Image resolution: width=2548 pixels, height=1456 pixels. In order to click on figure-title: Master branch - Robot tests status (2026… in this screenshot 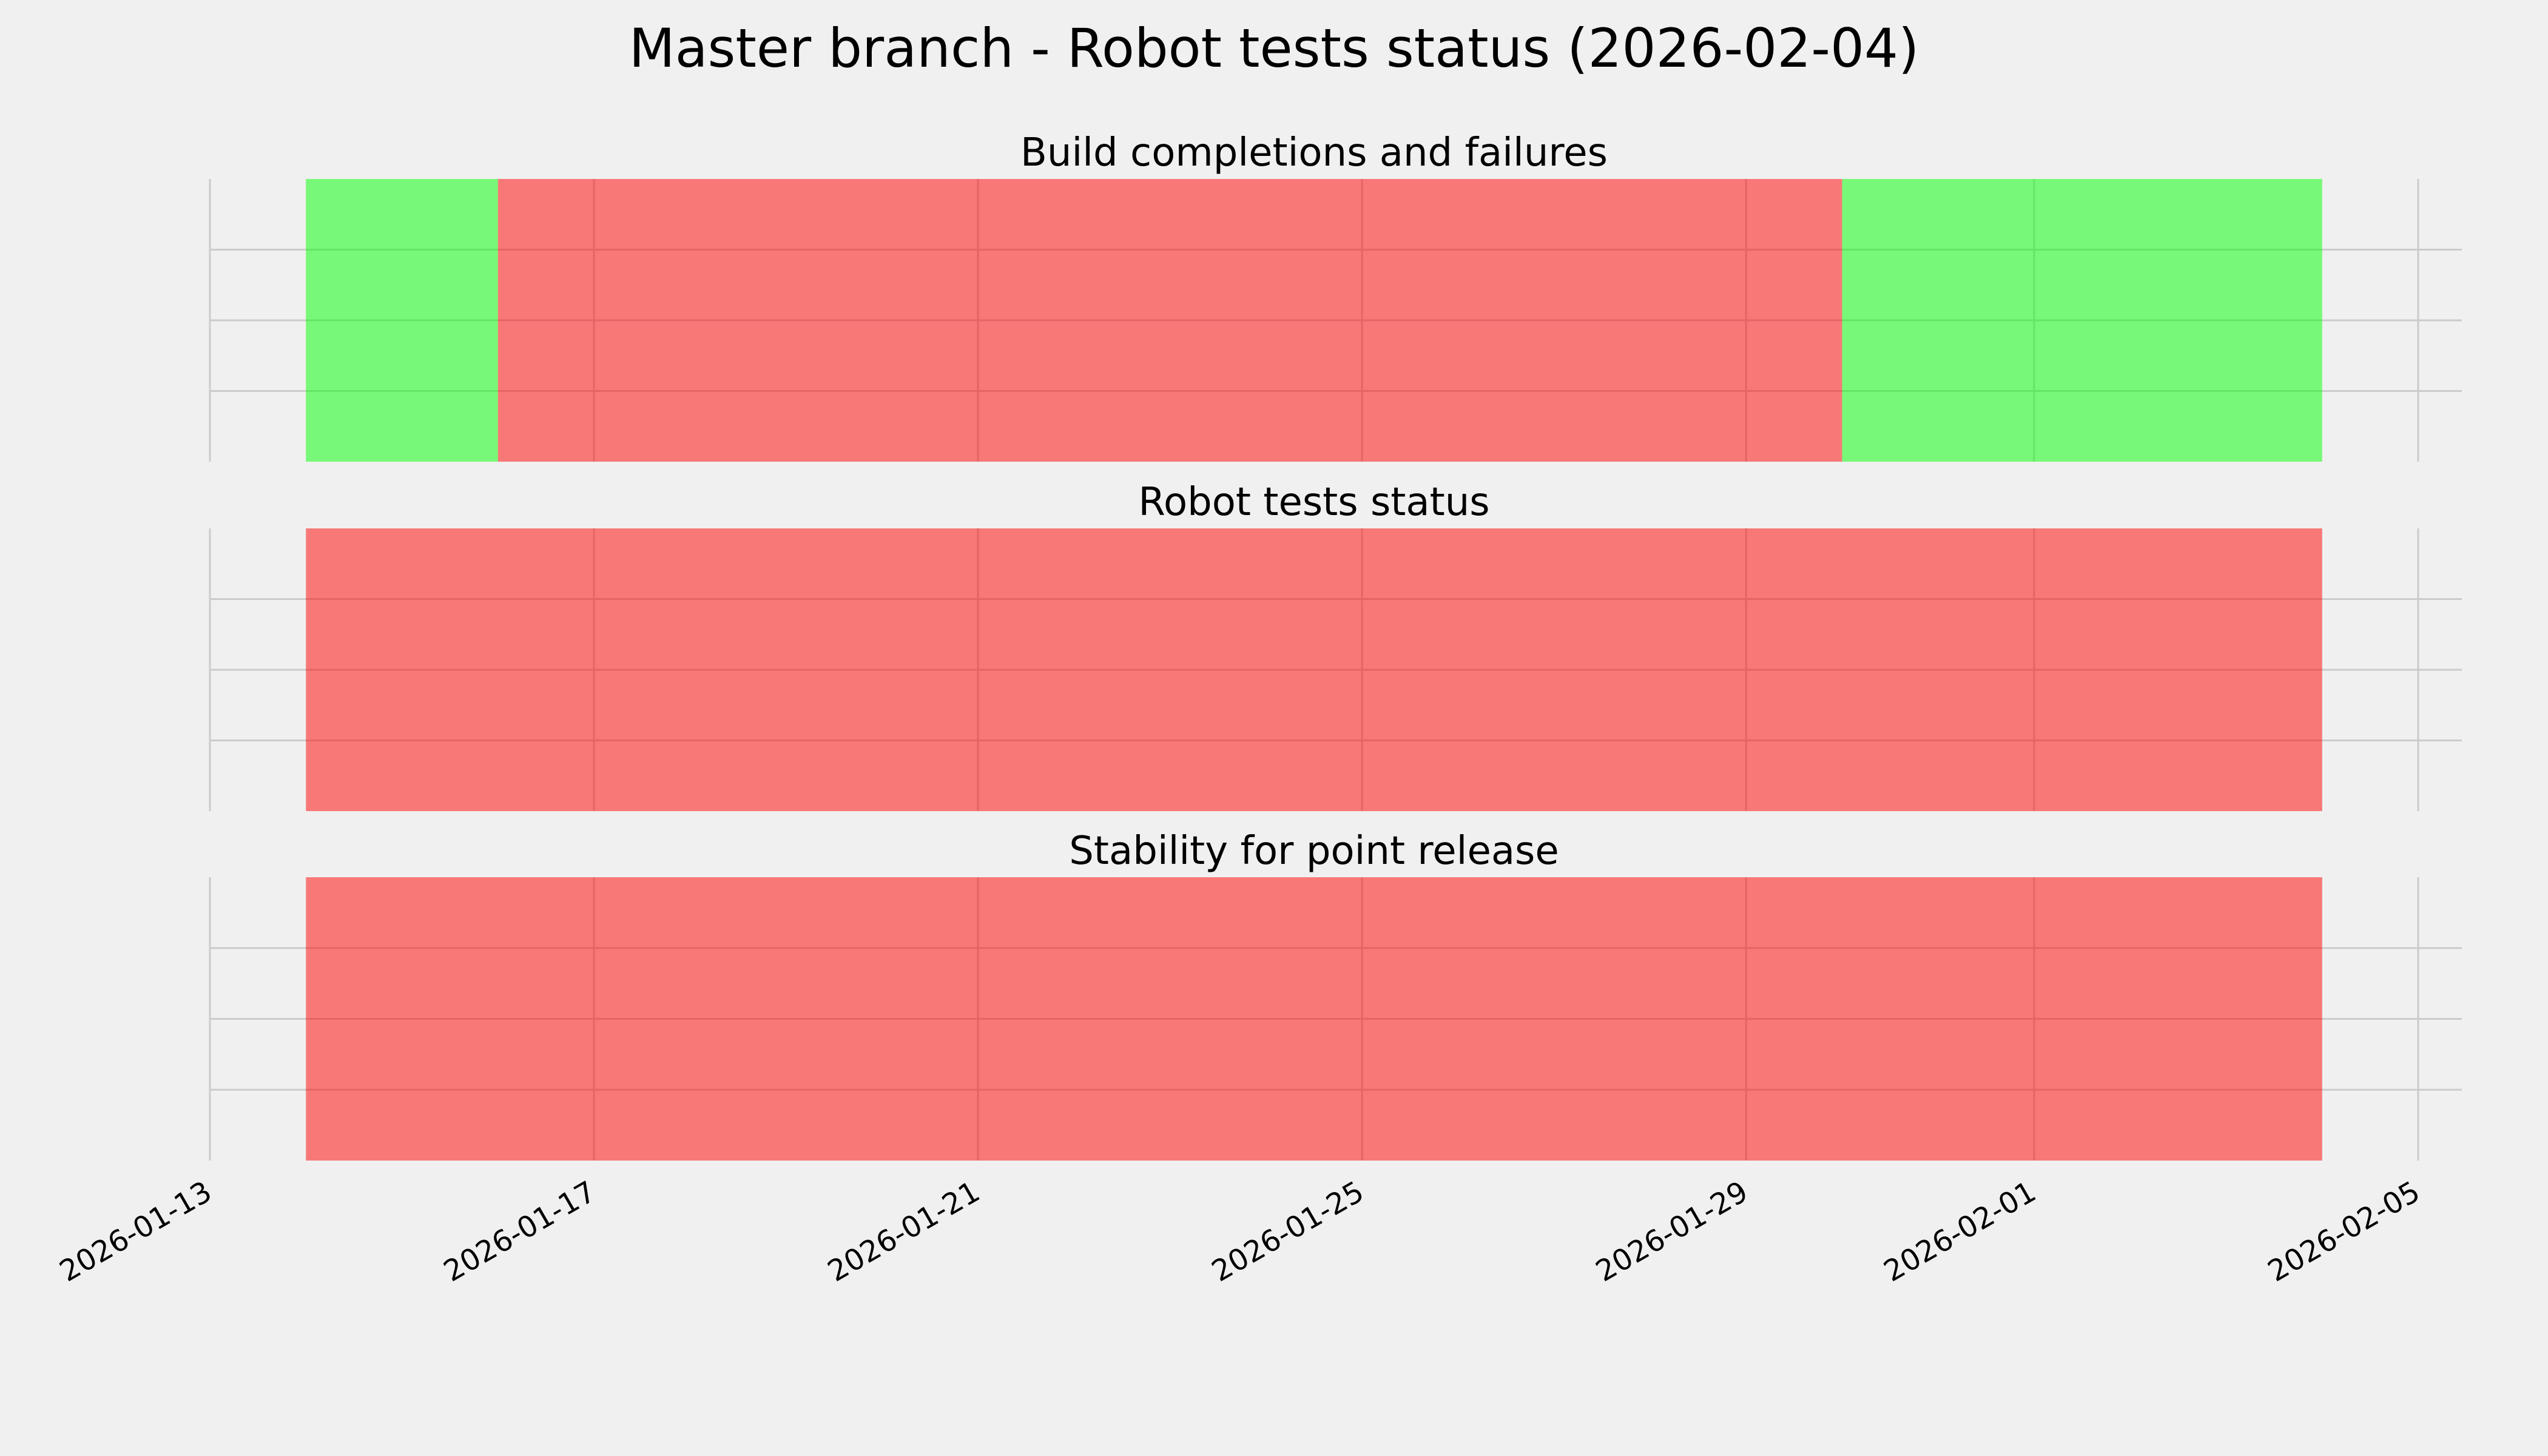, I will do `click(1274, 48)`.